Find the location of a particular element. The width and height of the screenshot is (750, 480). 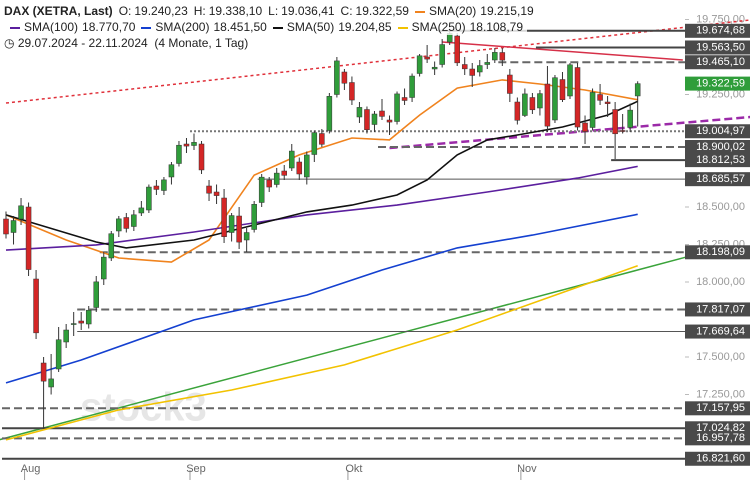

x-tick-label: Aug is located at coordinates (31, 469).